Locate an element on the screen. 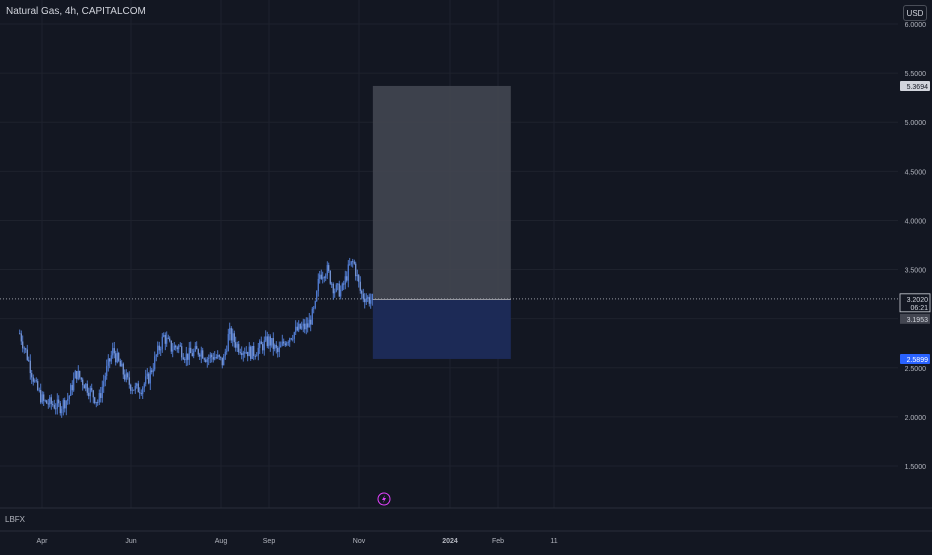 Image resolution: width=932 pixels, height=555 pixels. lightning-icon is located at coordinates (384, 499).